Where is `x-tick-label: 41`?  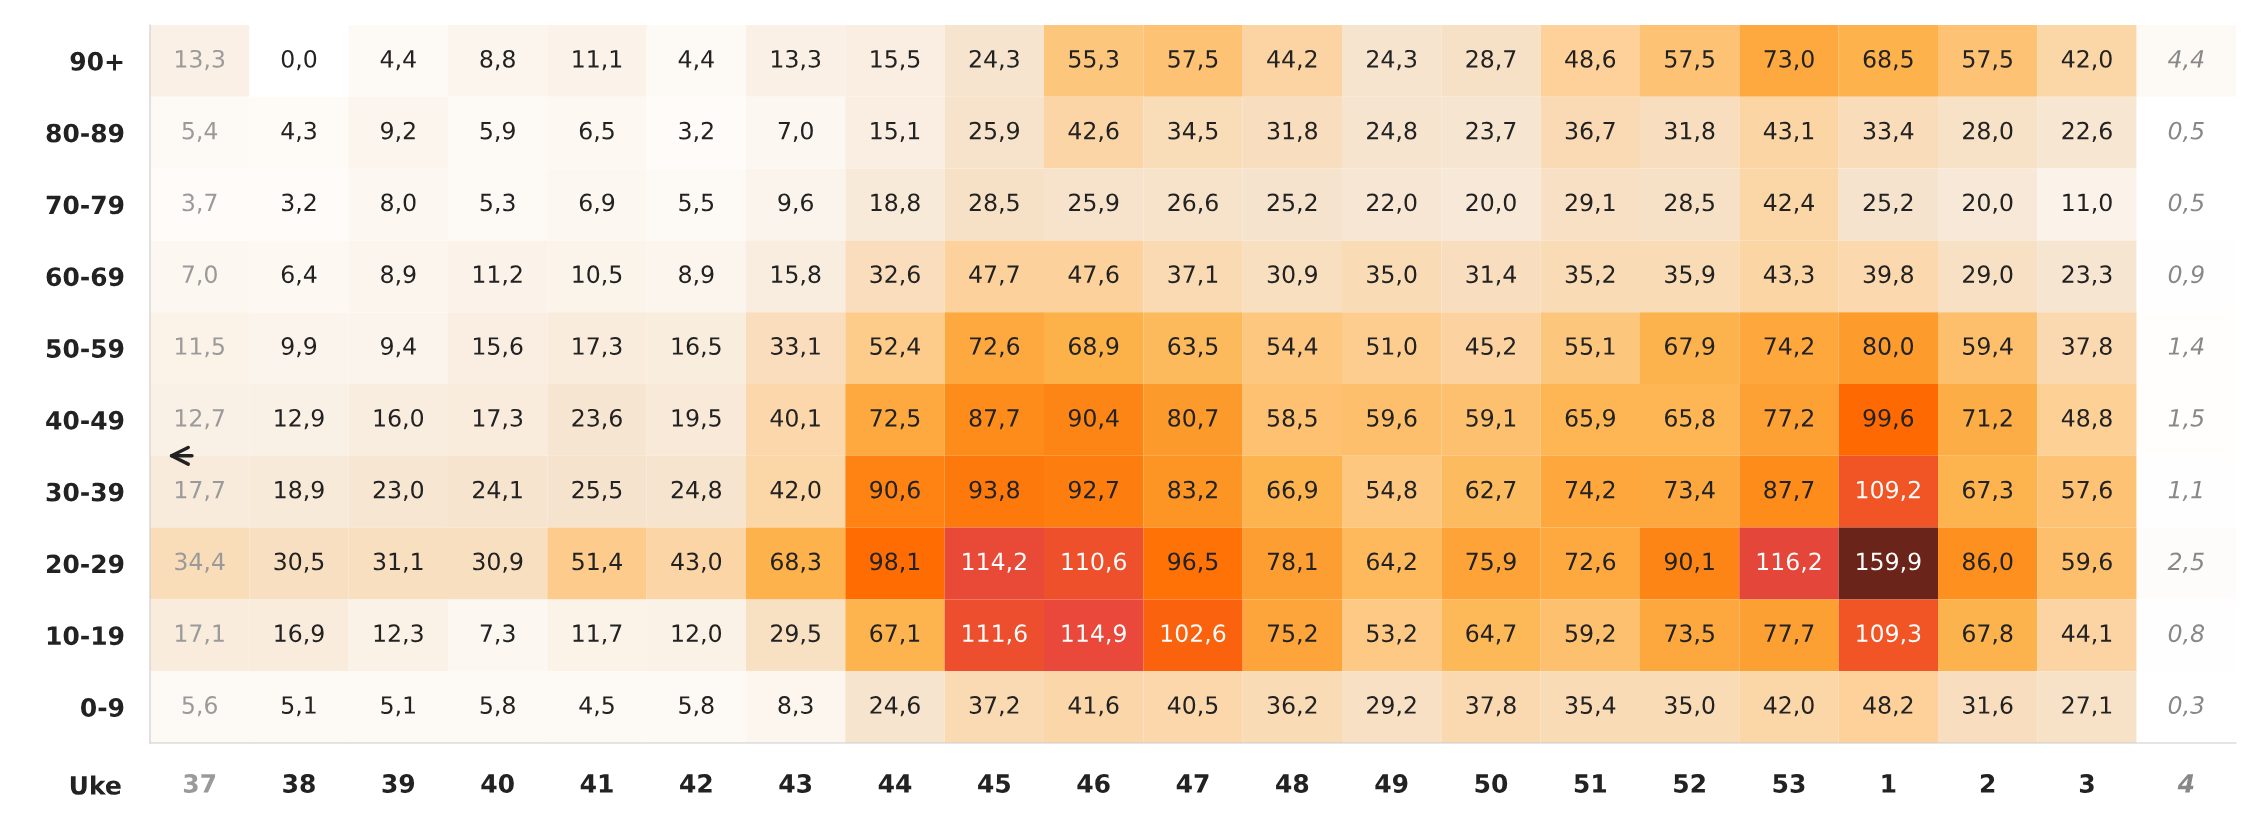 x-tick-label: 41 is located at coordinates (596, 783).